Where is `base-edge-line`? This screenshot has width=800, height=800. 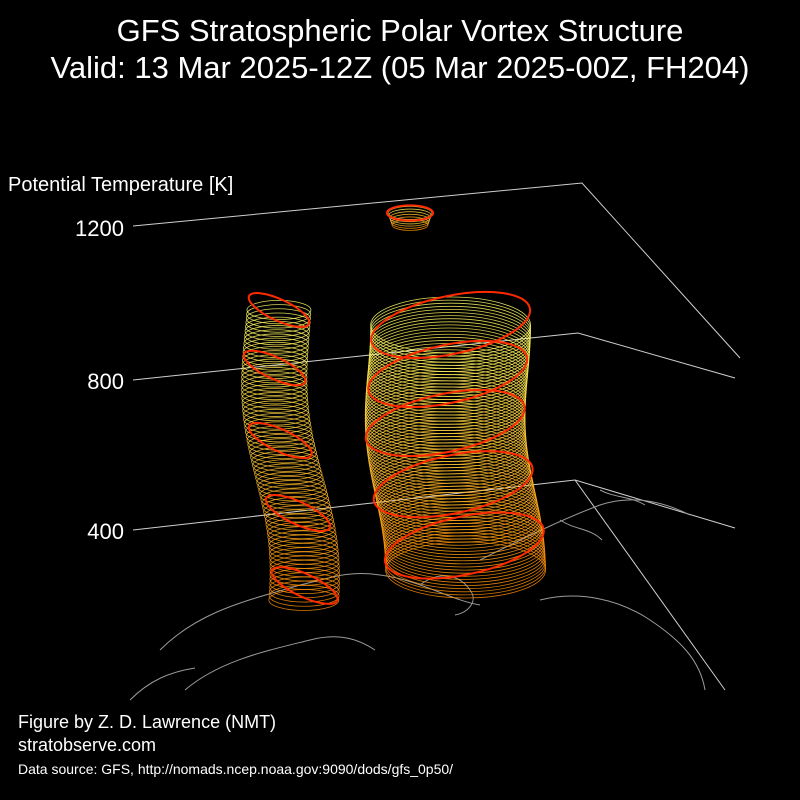 base-edge-line is located at coordinates (650, 585).